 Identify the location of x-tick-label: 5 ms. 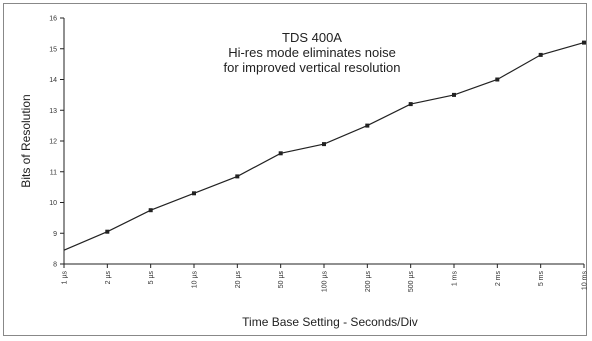
(541, 279).